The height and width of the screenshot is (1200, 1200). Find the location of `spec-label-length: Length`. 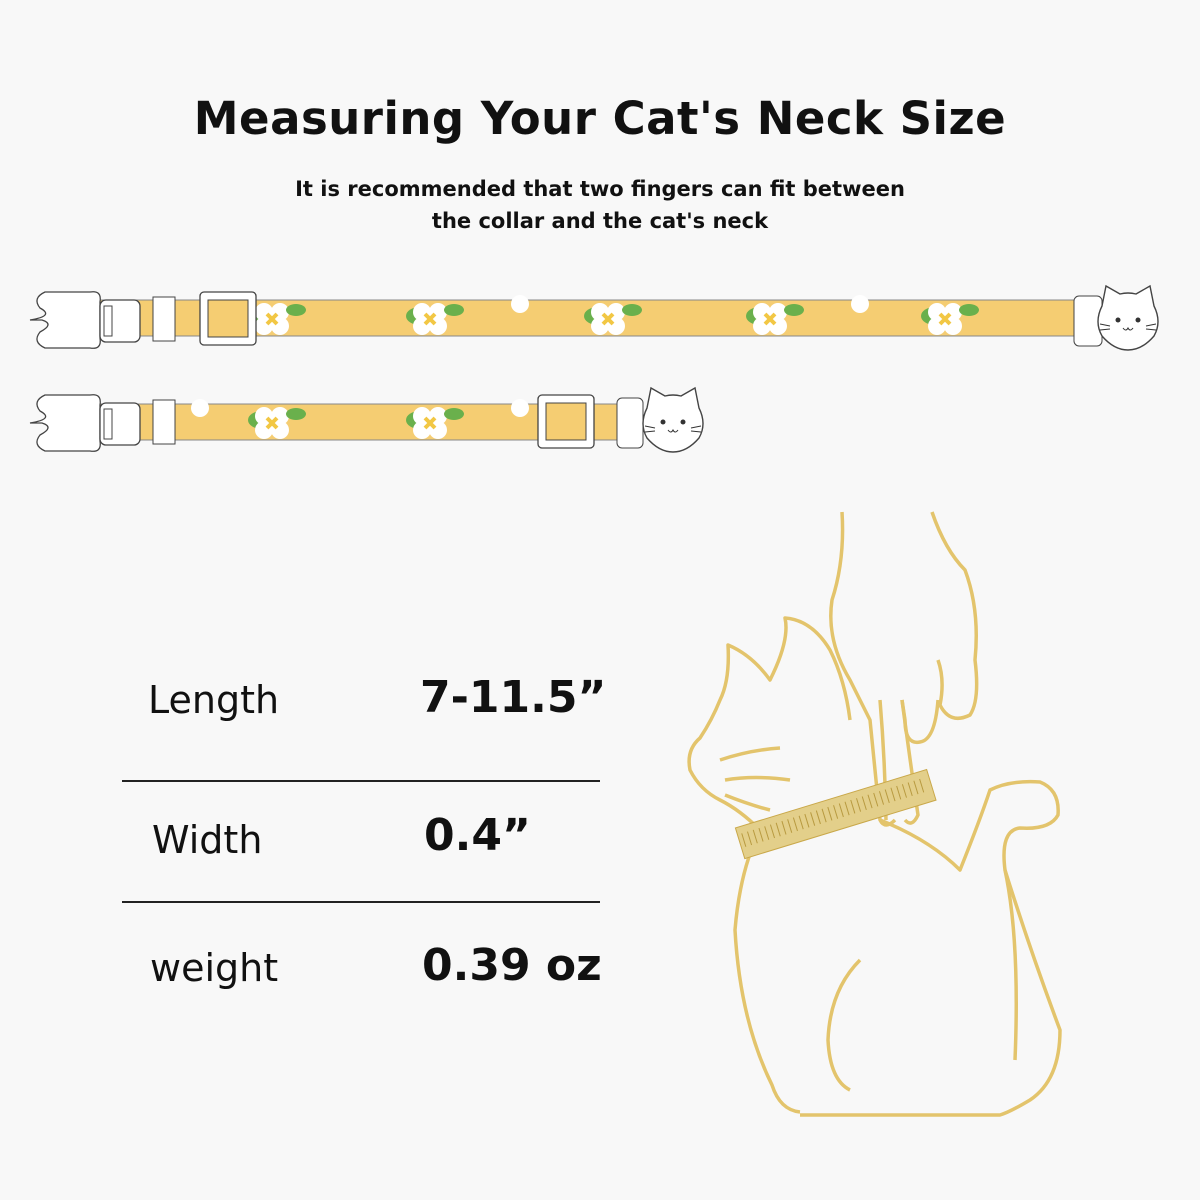

spec-label-length: Length is located at coordinates (214, 700).